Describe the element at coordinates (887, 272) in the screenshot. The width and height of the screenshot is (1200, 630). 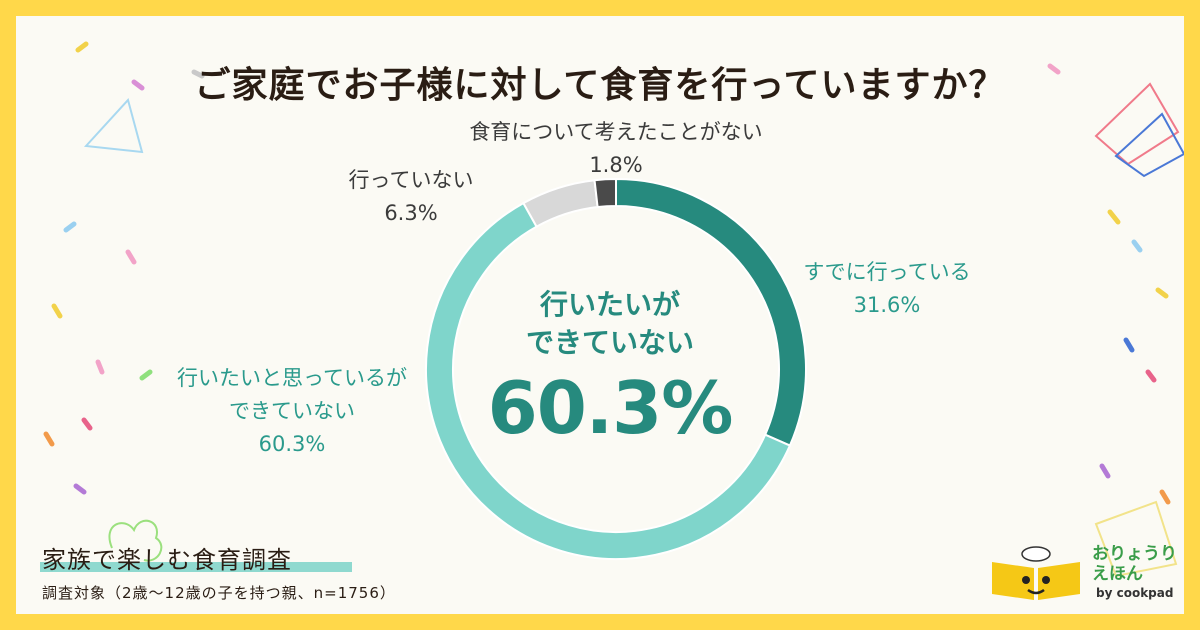
I see `label-already-text: すでに行っている` at that location.